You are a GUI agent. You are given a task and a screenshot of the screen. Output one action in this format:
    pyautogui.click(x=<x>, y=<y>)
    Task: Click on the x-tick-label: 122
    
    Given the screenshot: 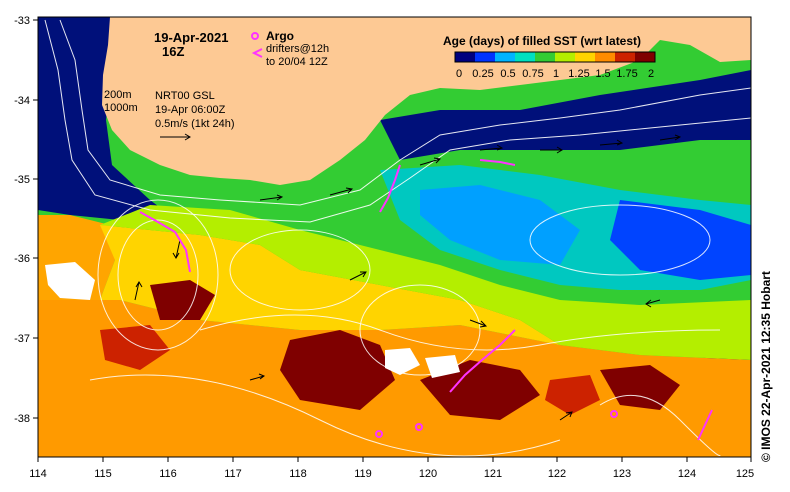 What is the action you would take?
    pyautogui.click(x=557, y=474)
    